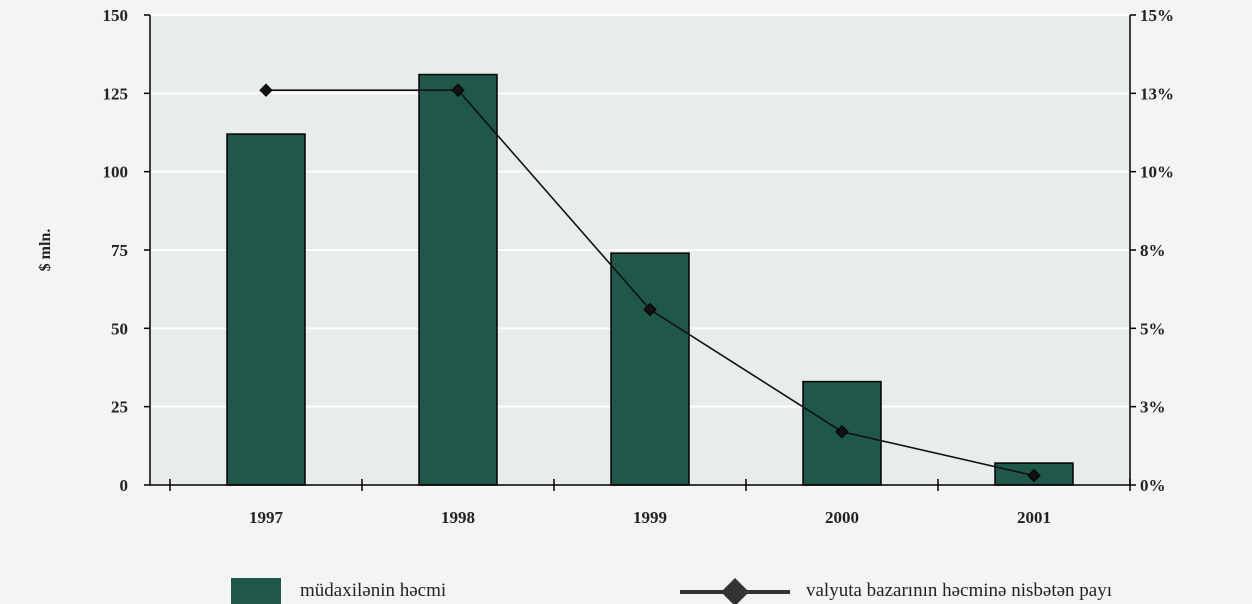  What do you see at coordinates (650, 369) in the screenshot?
I see `bar-1999` at bounding box center [650, 369].